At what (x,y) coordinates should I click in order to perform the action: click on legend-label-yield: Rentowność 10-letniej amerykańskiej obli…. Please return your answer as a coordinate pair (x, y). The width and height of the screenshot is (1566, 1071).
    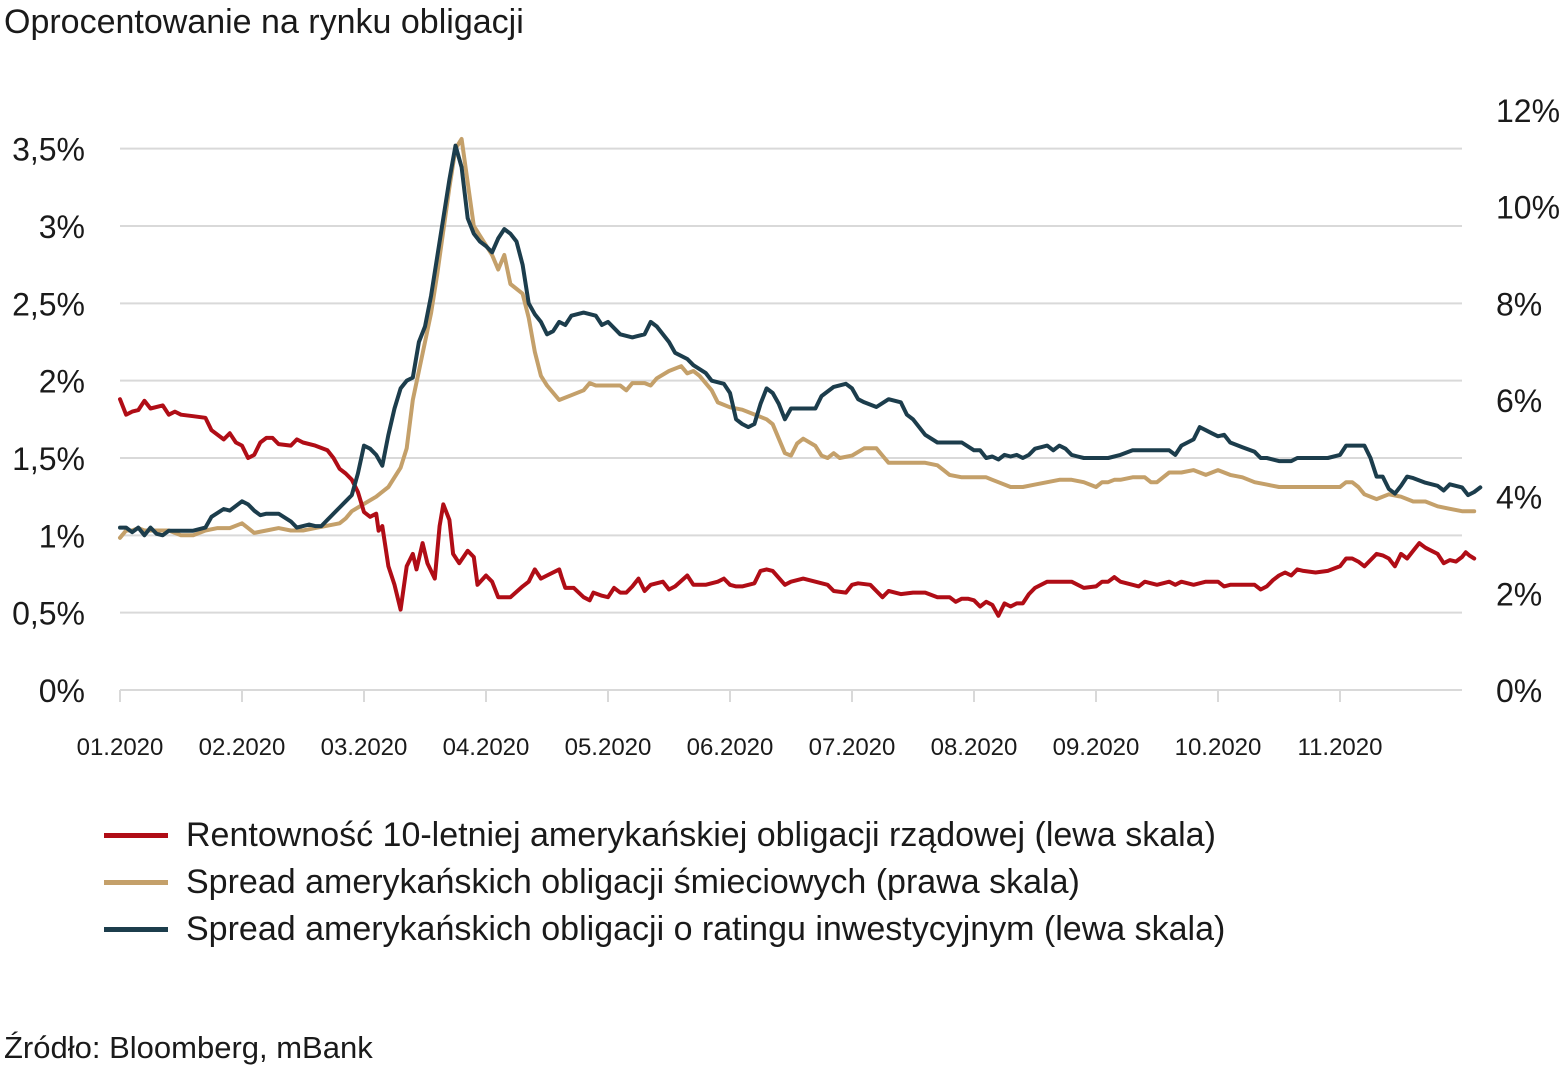
    Looking at the image, I should click on (701, 835).